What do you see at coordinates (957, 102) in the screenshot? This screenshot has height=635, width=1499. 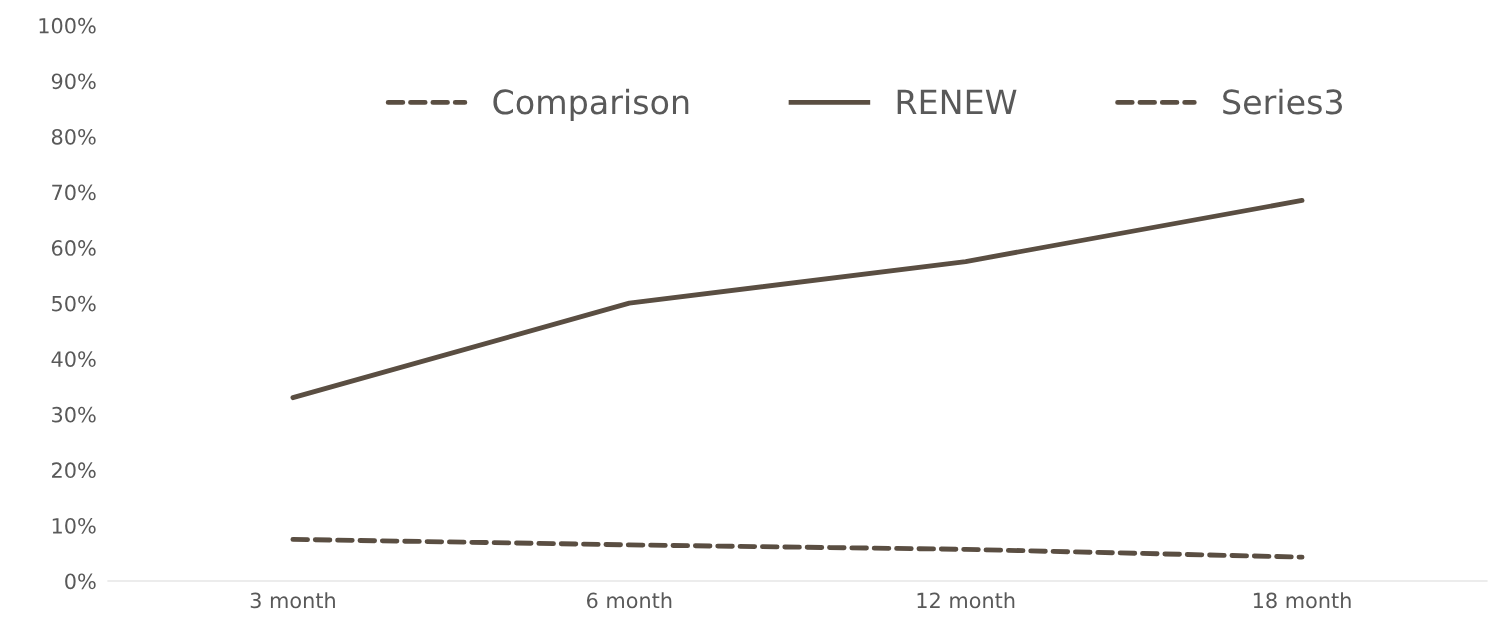 I see `legend-label: RENEW` at bounding box center [957, 102].